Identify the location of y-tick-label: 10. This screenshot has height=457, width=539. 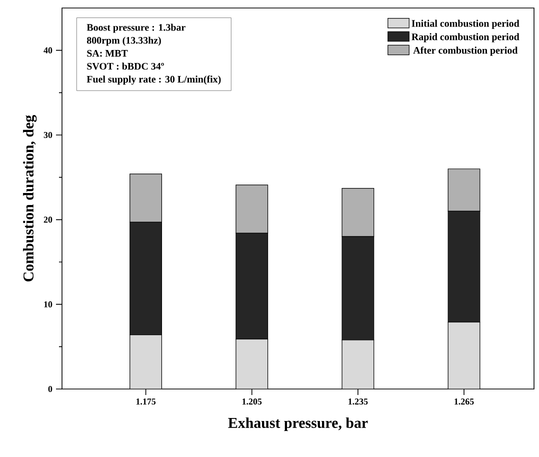
(48, 304).